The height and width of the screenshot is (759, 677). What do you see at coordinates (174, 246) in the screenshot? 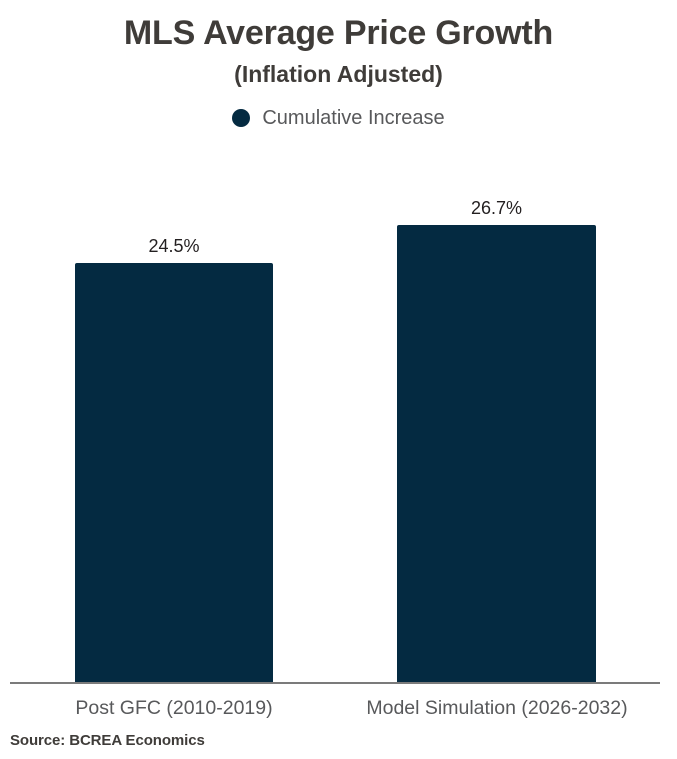
I see `bar-value-label: 24.5%` at bounding box center [174, 246].